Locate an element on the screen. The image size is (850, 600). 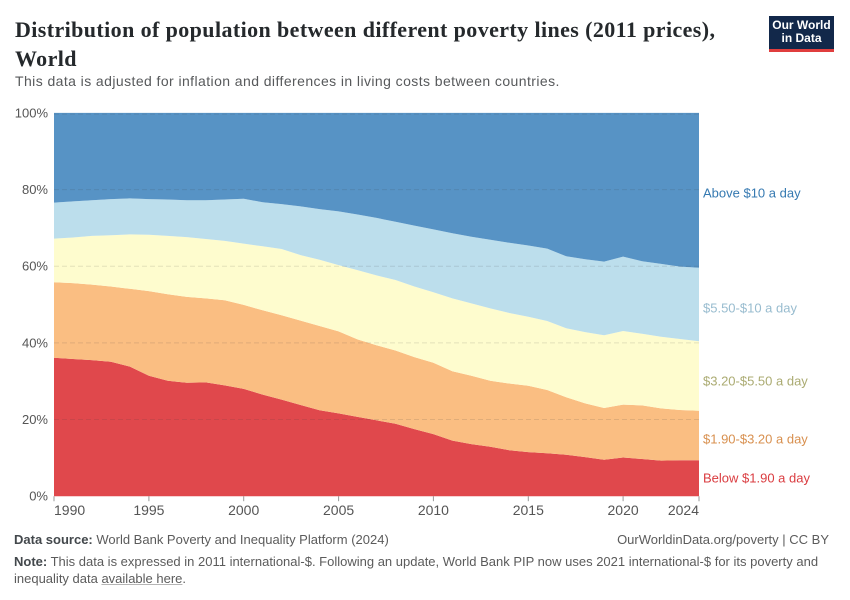
svg-text: 2015 is located at coordinates (528, 510).